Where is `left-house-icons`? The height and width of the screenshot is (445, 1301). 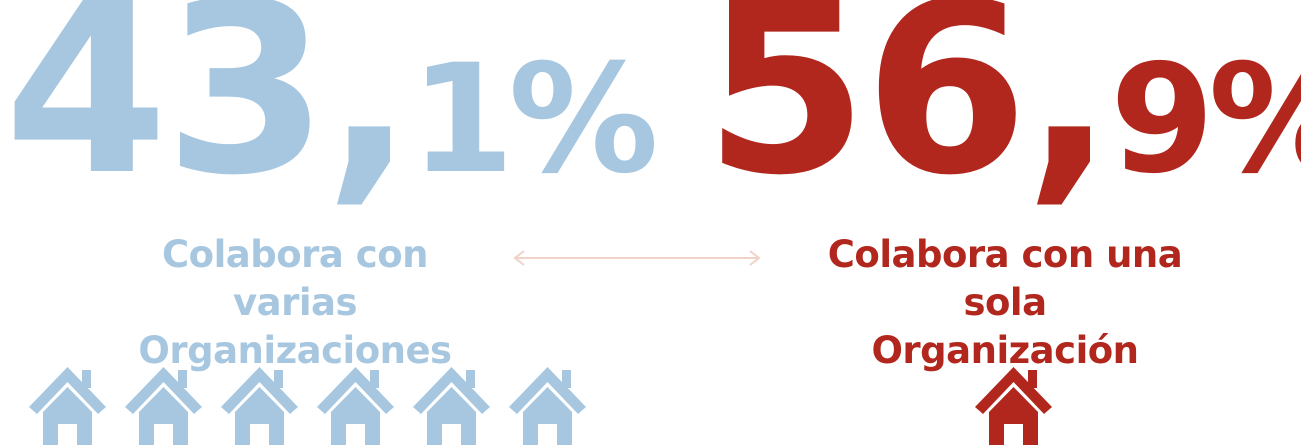
left-house-icons is located at coordinates (307, 403).